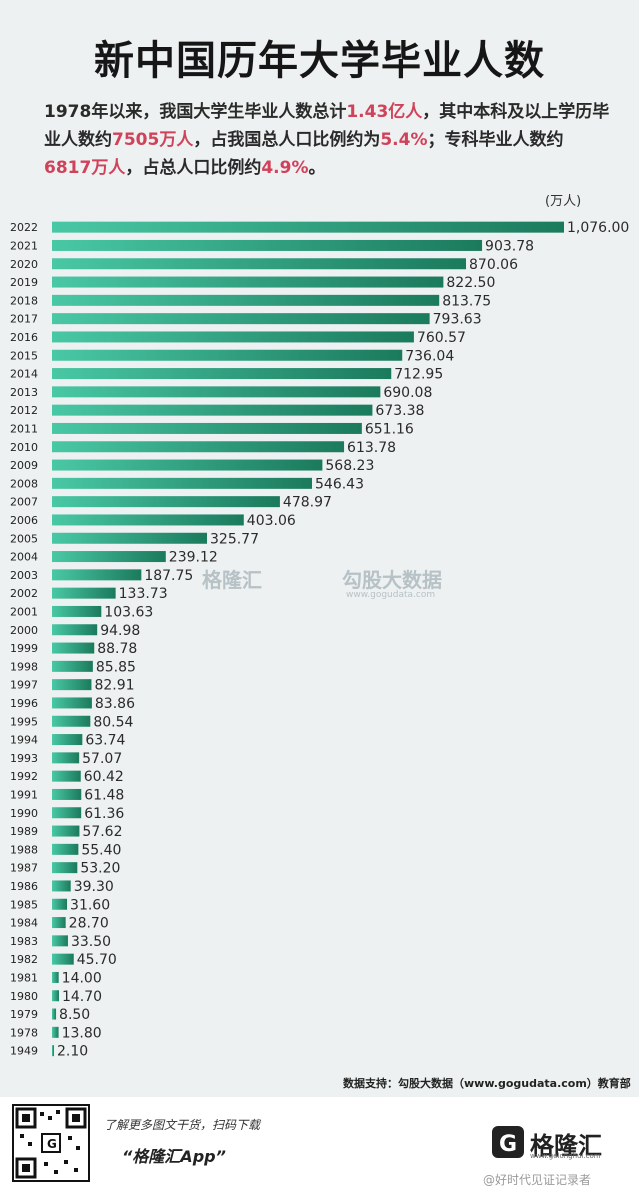  Describe the element at coordinates (113, 722) in the screenshot. I see `value-label: 80.54` at that location.